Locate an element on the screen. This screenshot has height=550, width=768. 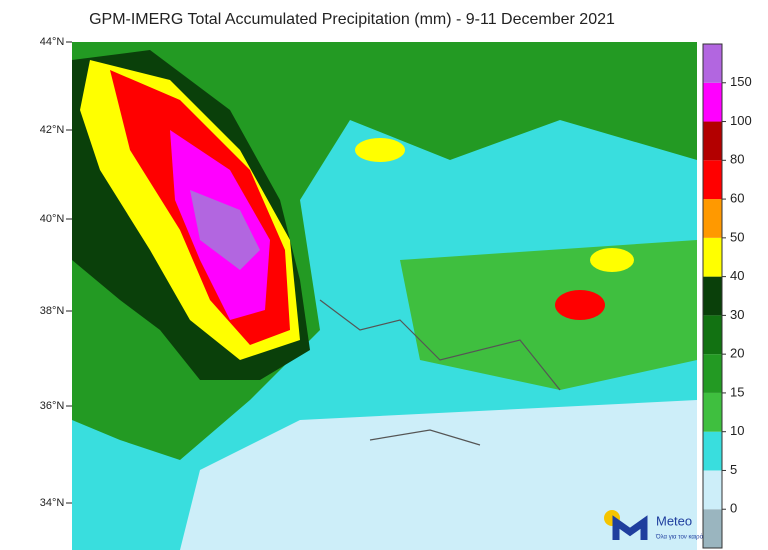
lat-label: 36°N is located at coordinates (52, 406).